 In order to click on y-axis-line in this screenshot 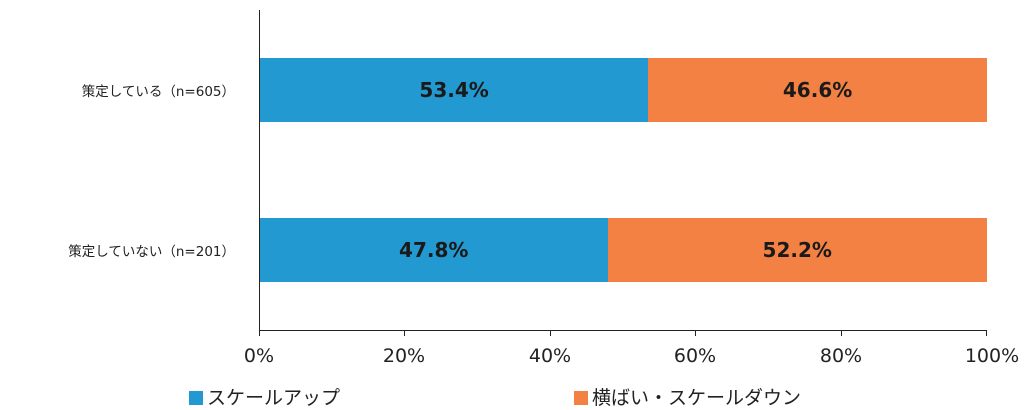, I will do `click(259, 170)`.